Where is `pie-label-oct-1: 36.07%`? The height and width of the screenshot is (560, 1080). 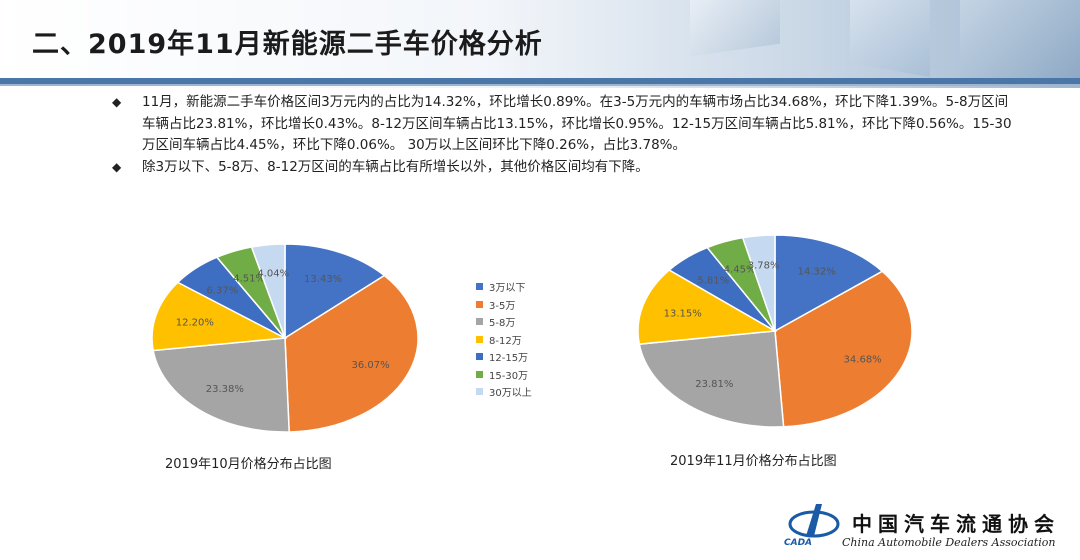 pie-label-oct-1: 36.07% is located at coordinates (370, 365).